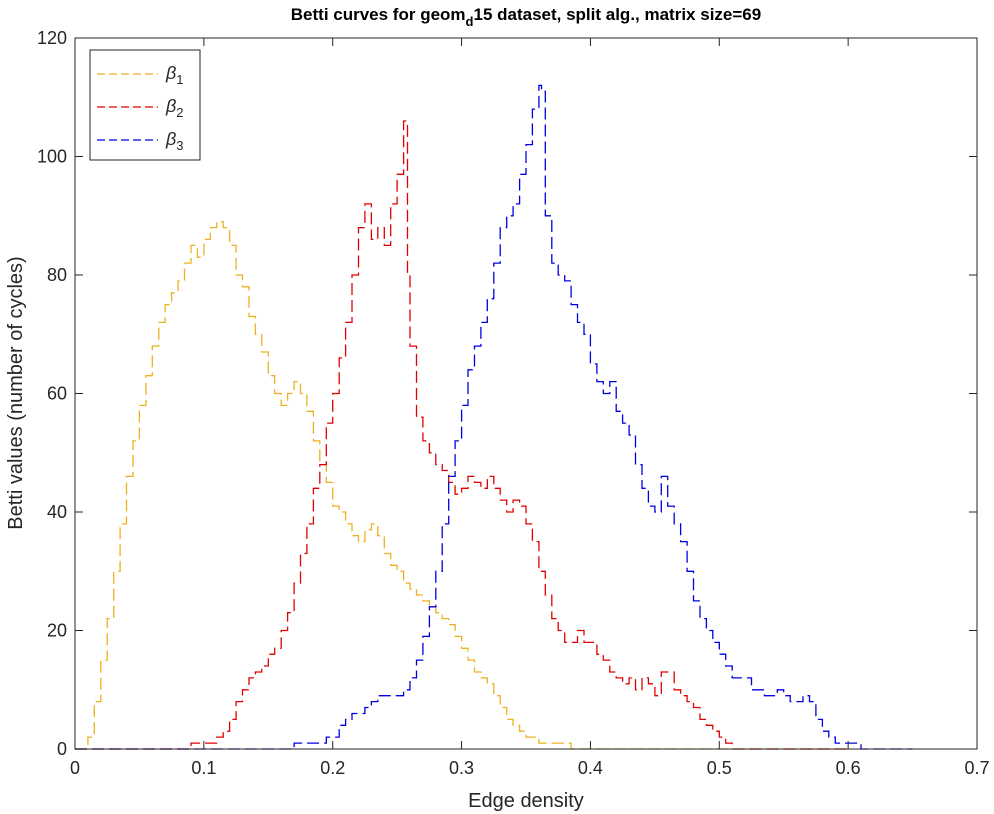 This screenshot has height=814, width=994. Describe the element at coordinates (179, 79) in the screenshot. I see `legend-subscript: 1` at that location.